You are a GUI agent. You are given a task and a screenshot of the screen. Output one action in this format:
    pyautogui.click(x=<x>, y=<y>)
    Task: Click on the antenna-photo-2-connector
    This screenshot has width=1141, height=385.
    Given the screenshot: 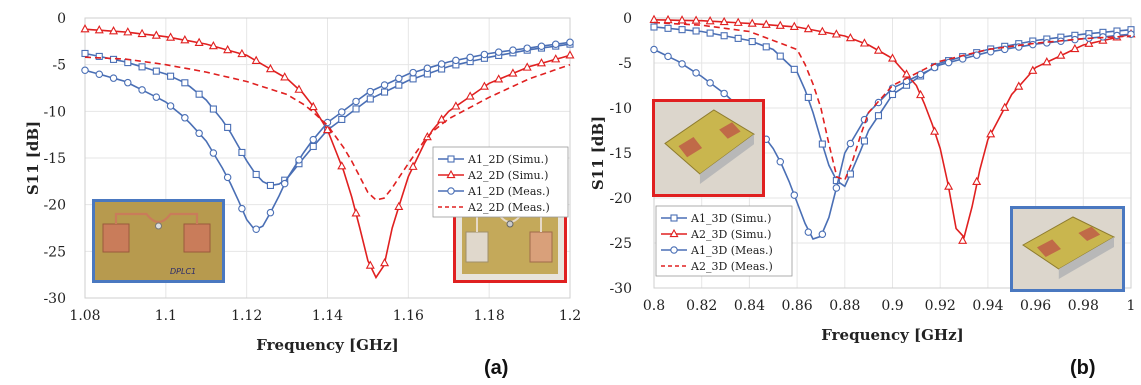 What is the action you would take?
    pyautogui.click(x=510, y=224)
    